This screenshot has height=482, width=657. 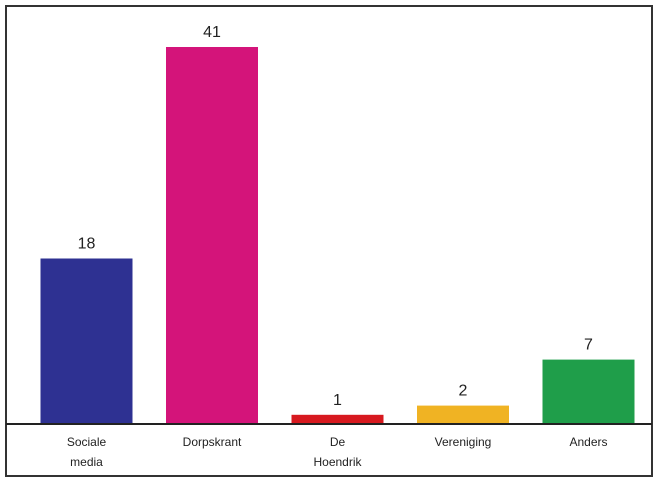 I want to click on category-label-0-line-0: Sociale, so click(x=87, y=442).